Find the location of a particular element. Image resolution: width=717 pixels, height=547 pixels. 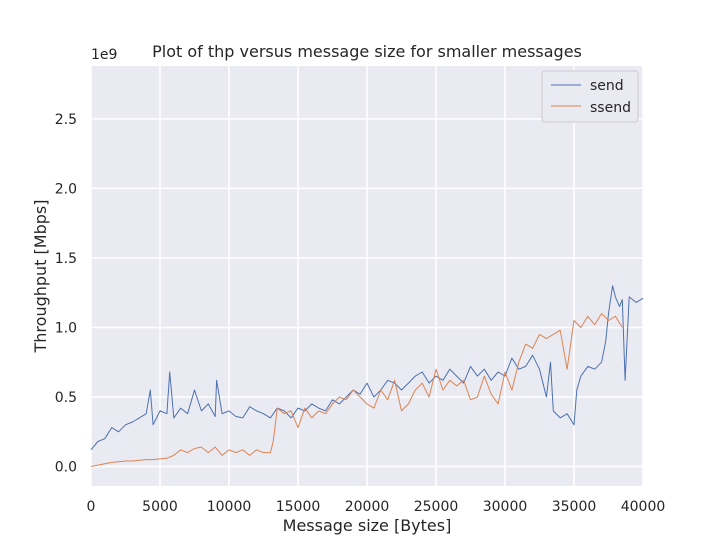

x-tick-label: 10000 is located at coordinates (229, 507).